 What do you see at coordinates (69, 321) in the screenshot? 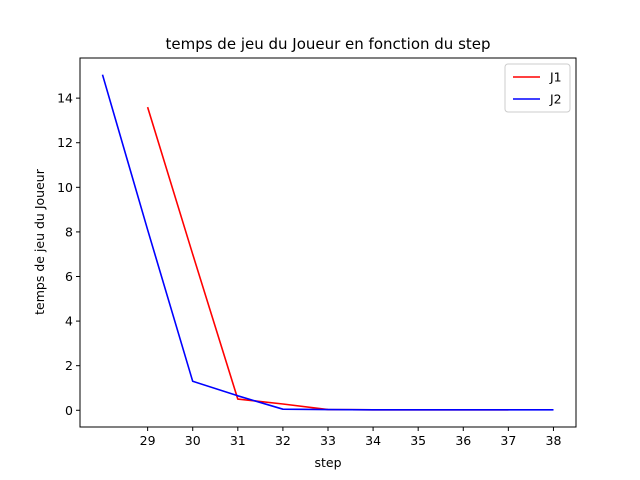
I see `y-tick-label: 4` at bounding box center [69, 321].